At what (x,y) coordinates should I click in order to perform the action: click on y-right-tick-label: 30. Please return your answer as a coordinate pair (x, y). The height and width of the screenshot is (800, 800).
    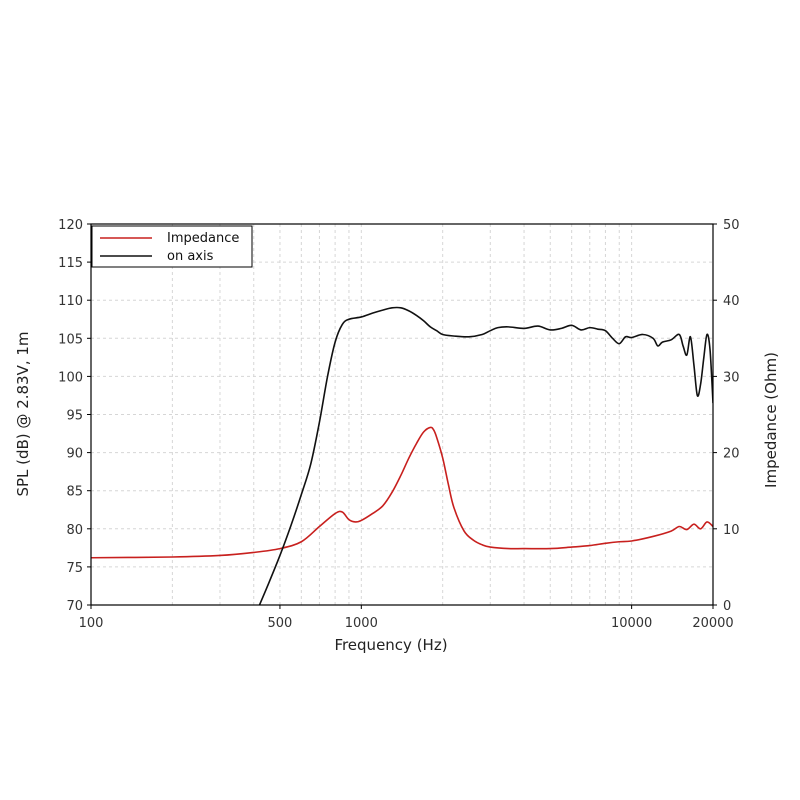
    Looking at the image, I should click on (731, 377).